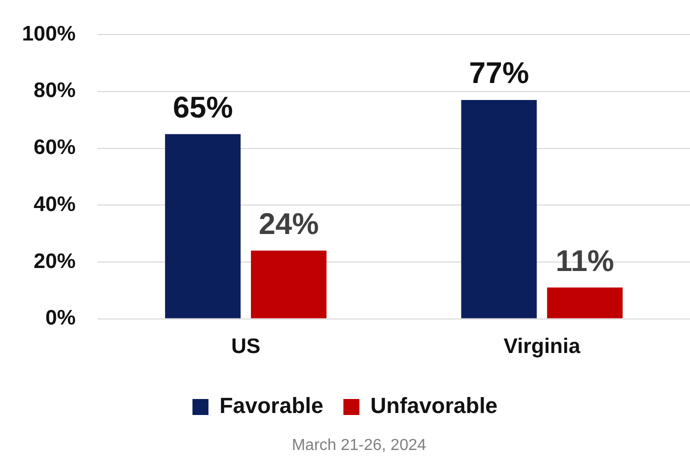 This screenshot has height=458, width=690. I want to click on y-tick-label: 60%, so click(55, 148).